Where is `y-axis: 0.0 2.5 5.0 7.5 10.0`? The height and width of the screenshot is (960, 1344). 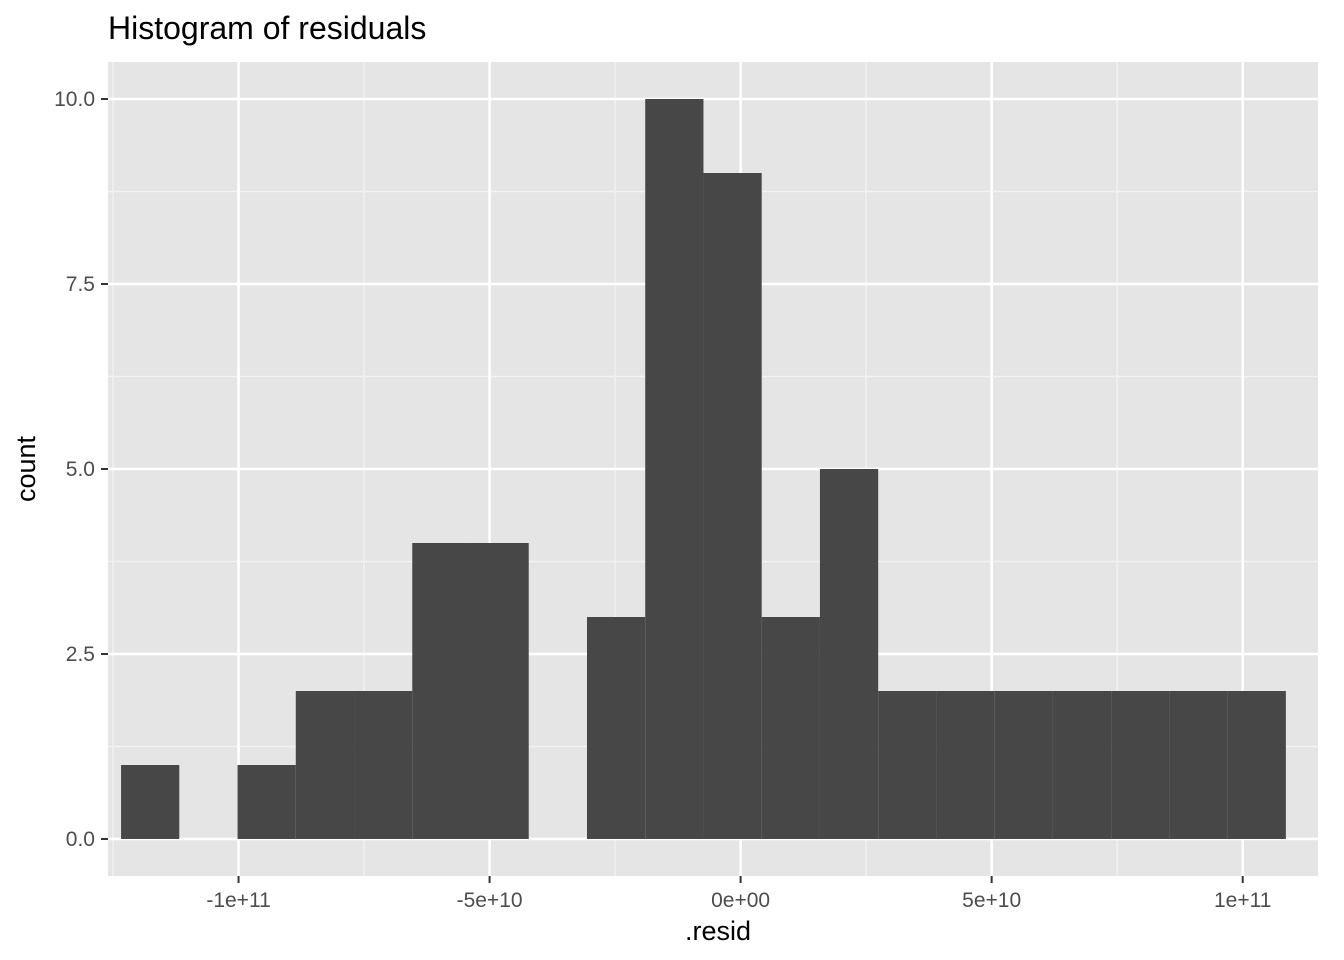
y-axis: 0.0 2.5 5.0 7.5 10.0 is located at coordinates (81, 469).